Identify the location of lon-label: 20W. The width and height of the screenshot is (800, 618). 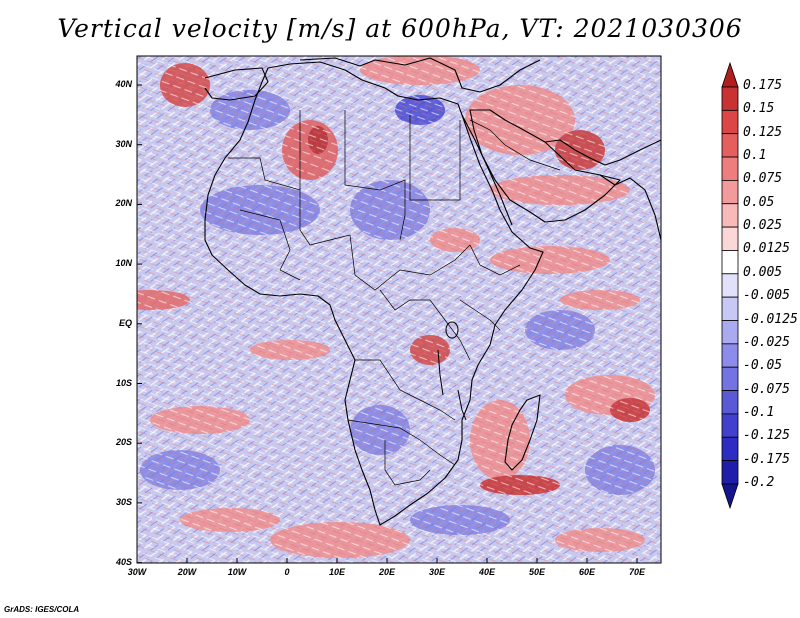
(187, 572).